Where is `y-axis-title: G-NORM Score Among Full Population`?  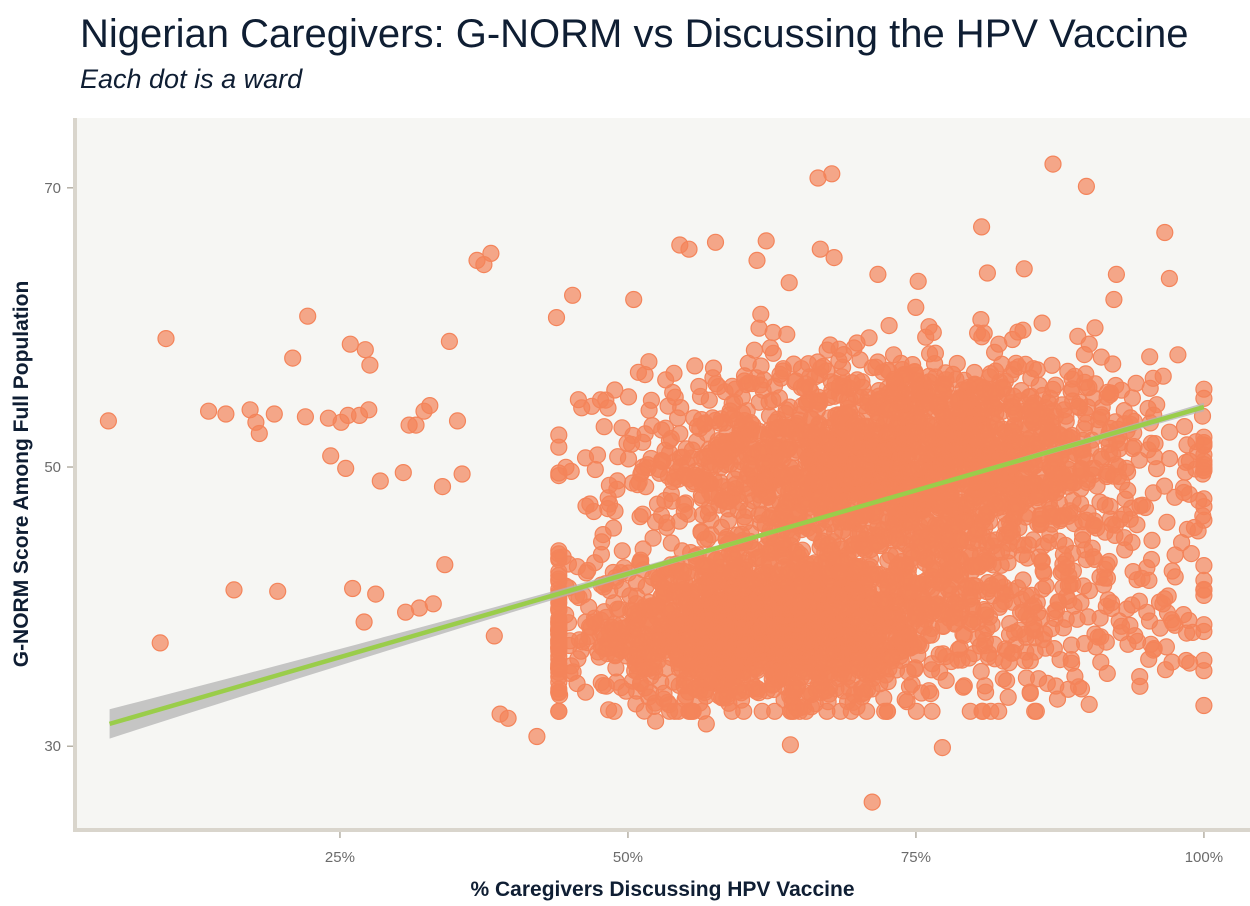
y-axis-title: G-NORM Score Among Full Population is located at coordinates (21, 474).